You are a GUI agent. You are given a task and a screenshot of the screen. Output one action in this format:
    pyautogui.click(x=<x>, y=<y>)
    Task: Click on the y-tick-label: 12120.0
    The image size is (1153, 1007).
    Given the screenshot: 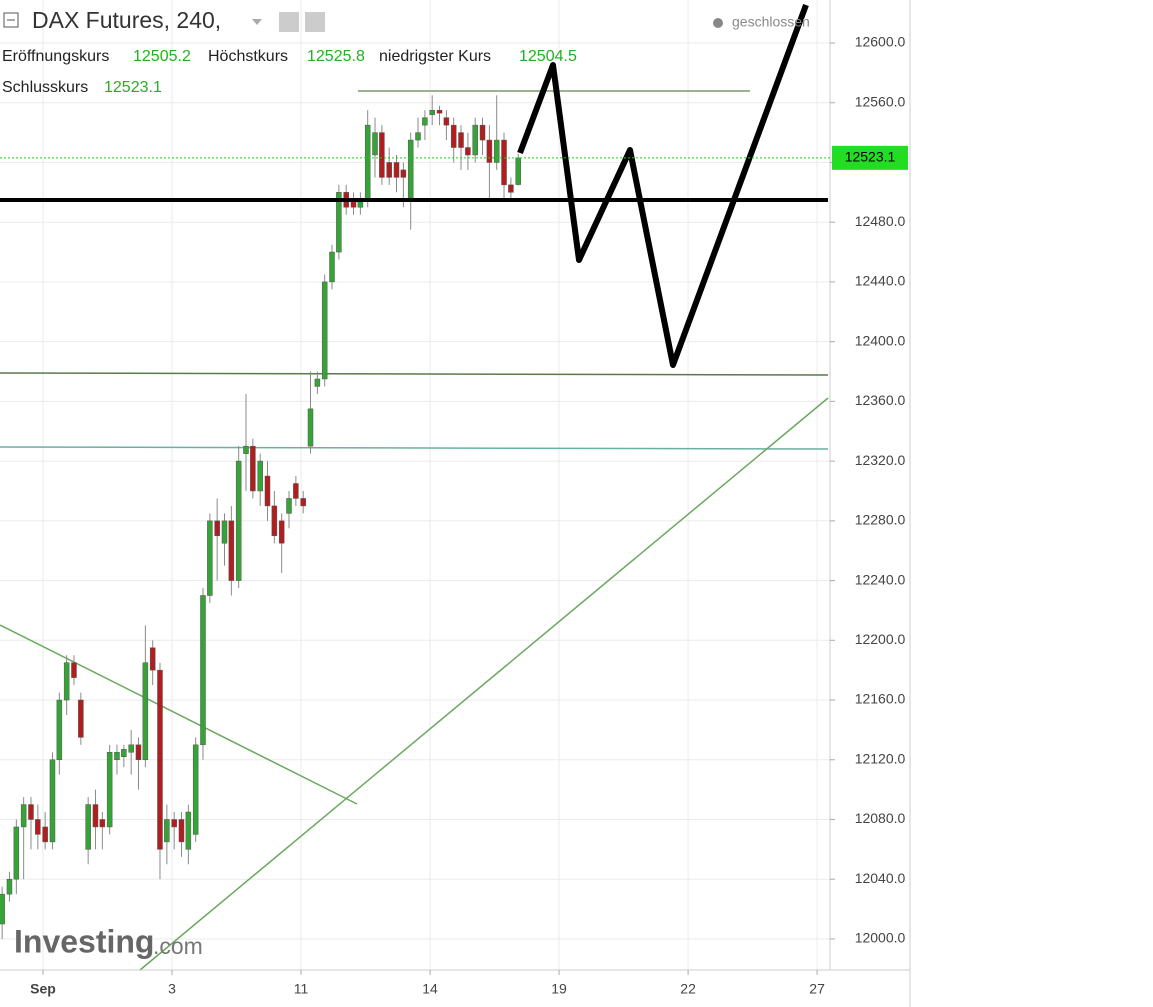 What is the action you would take?
    pyautogui.click(x=880, y=758)
    